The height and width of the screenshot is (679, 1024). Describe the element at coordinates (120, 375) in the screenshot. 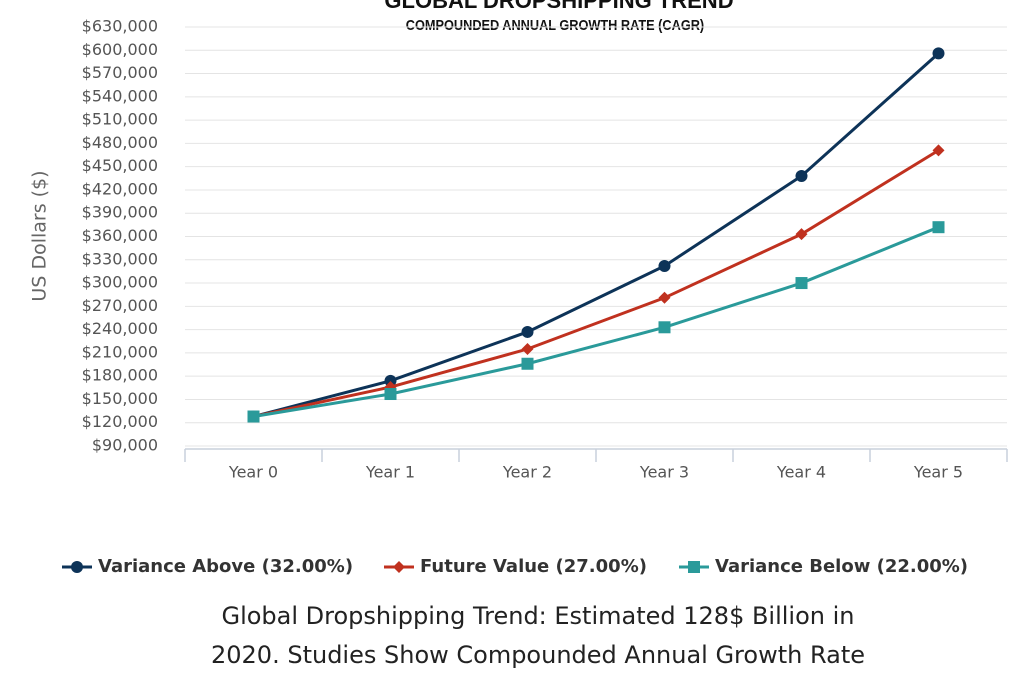

I see `y-tick-label: $180,000` at that location.